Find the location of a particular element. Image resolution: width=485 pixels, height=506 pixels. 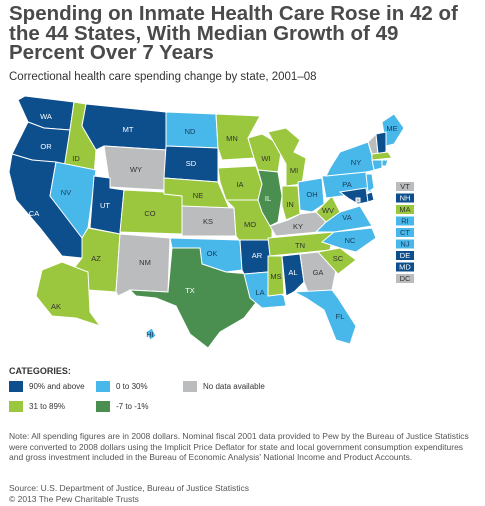

state-label-mt: MT is located at coordinates (128, 129).